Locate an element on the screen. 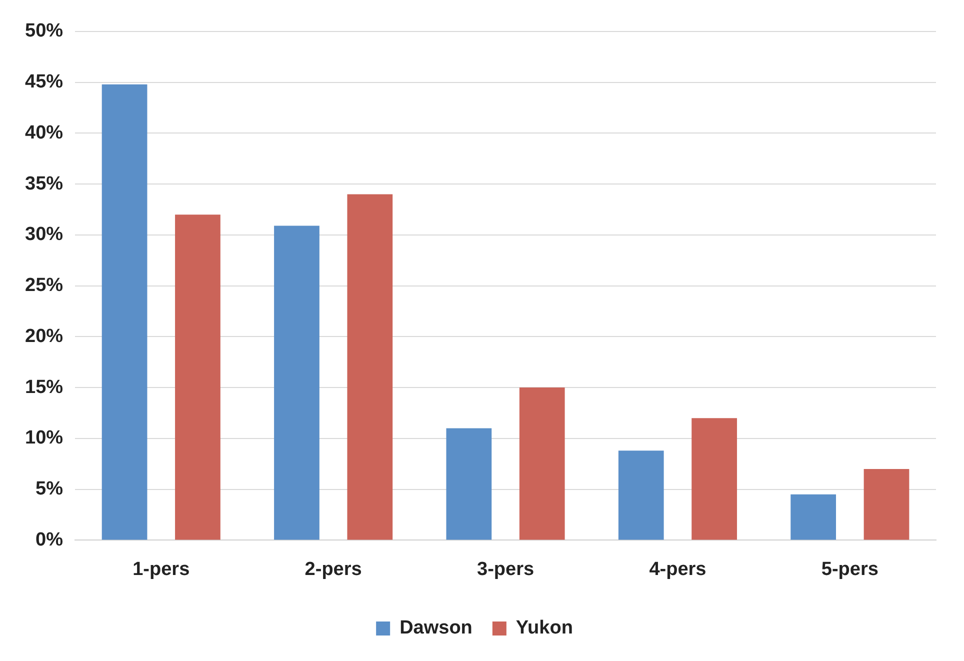  y-tick-label: 20% is located at coordinates (44, 336).